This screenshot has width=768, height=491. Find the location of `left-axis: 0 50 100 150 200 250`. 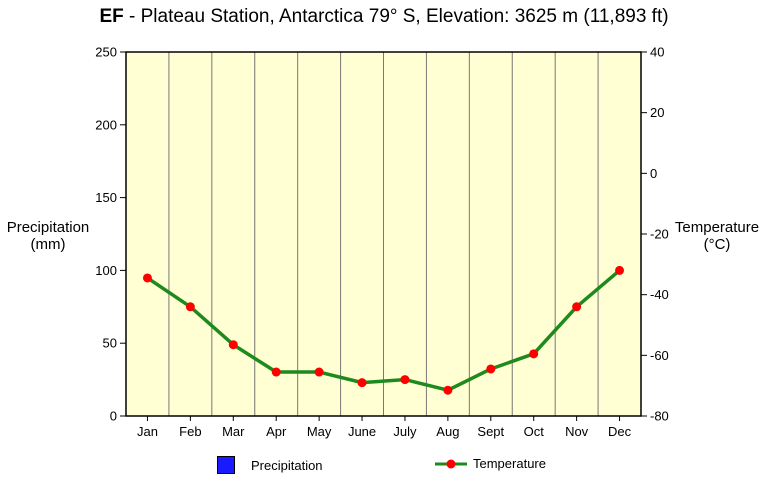

left-axis: 0 50 100 150 200 250 is located at coordinates (110, 234).